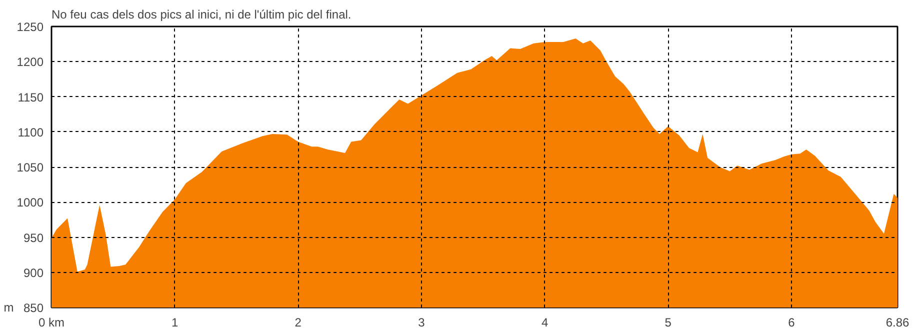 The image size is (918, 332). Describe the element at coordinates (33, 273) in the screenshot. I see `y-tick-label: 900` at that location.